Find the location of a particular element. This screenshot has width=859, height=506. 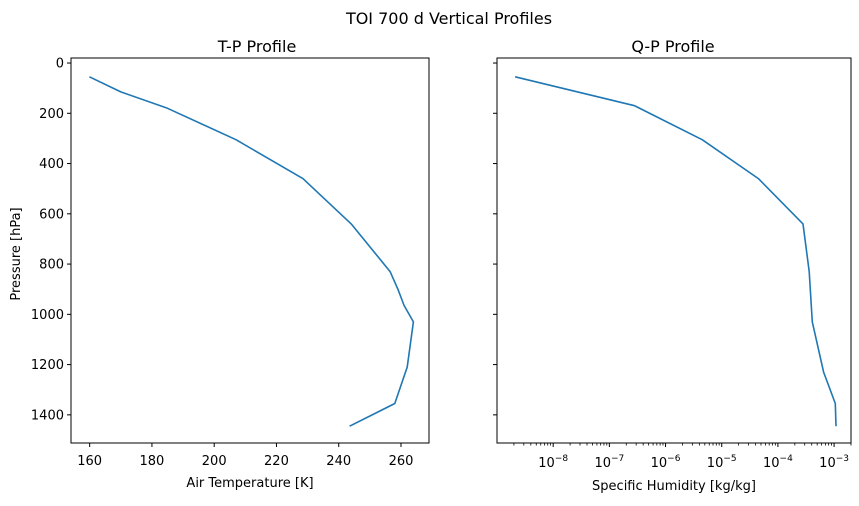

tp-profile-ytick-label: 800 is located at coordinates (51, 265).